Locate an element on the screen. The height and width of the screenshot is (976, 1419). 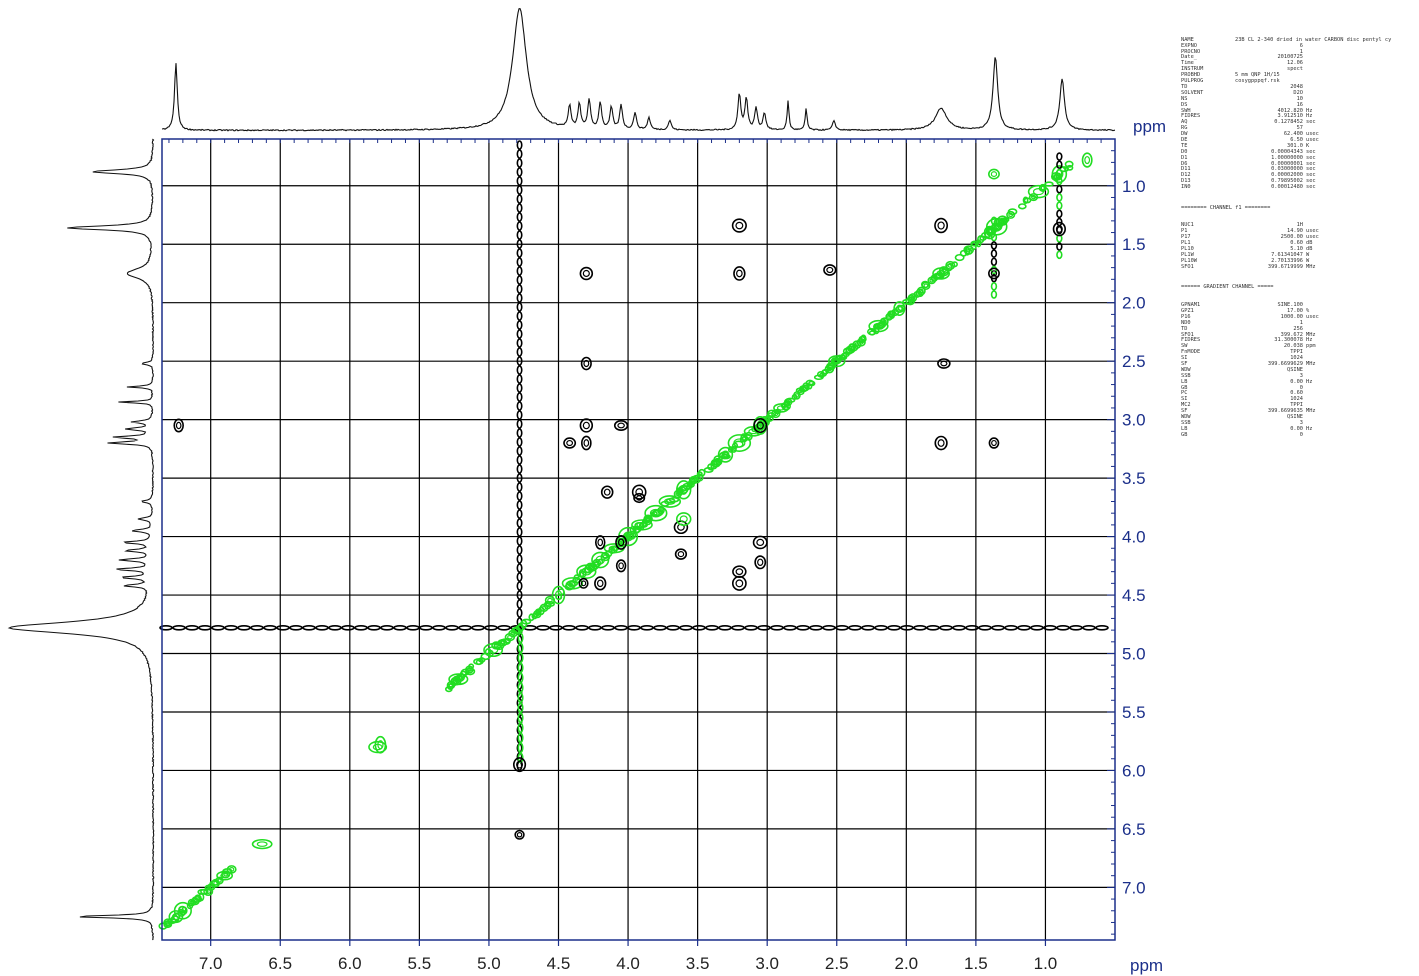
param-key: MC2 is located at coordinates (1186, 405).